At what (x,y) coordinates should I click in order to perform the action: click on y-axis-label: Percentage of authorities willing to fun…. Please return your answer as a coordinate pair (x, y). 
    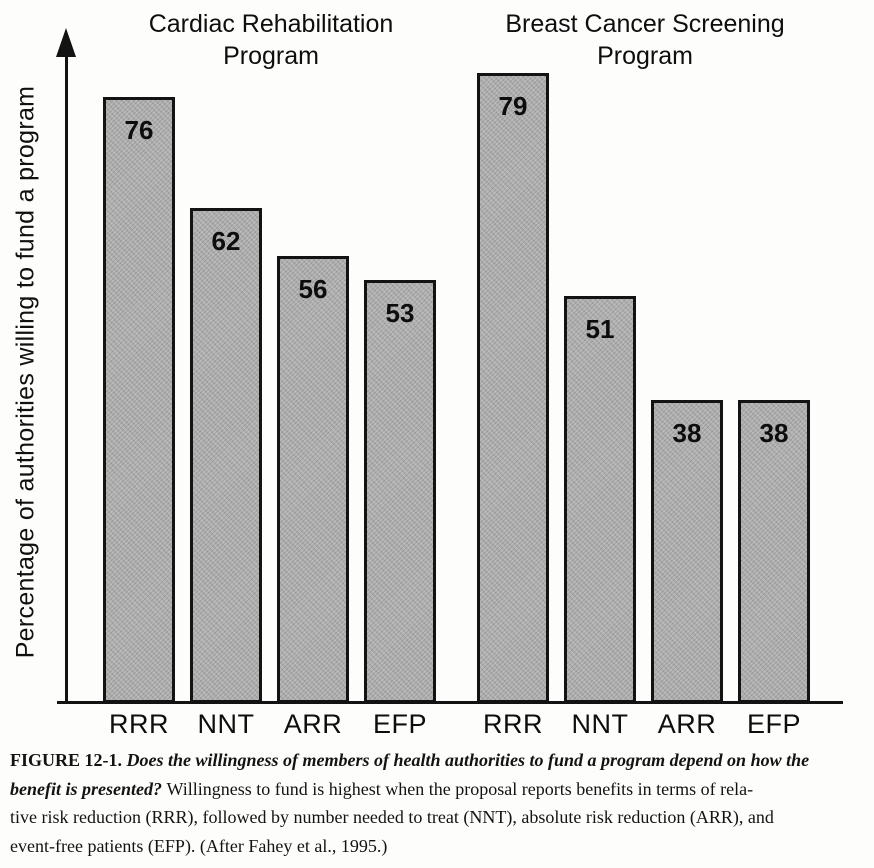
    Looking at the image, I should click on (25, 372).